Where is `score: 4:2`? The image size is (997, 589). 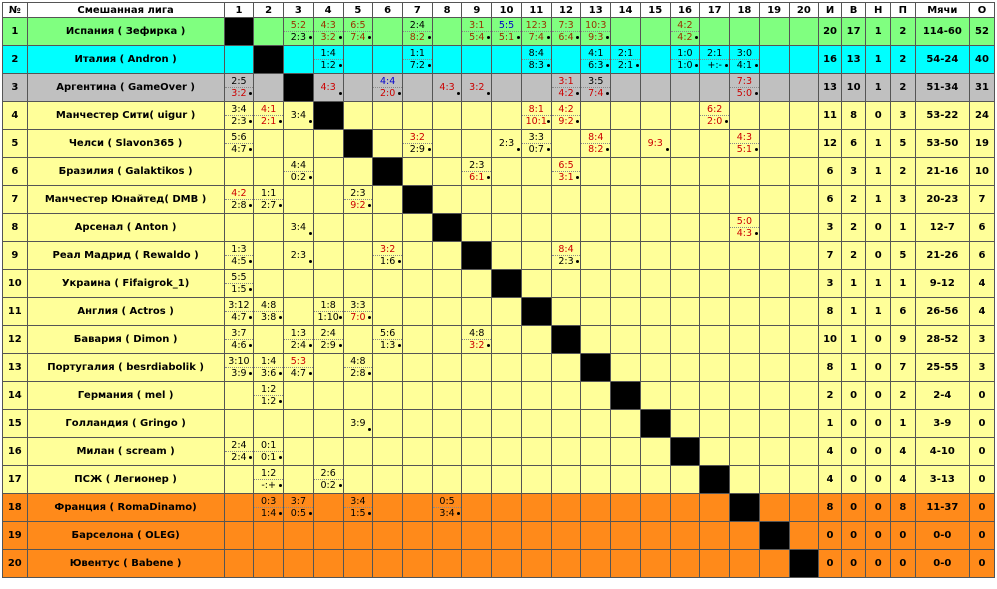 score: 4:2 is located at coordinates (566, 93).